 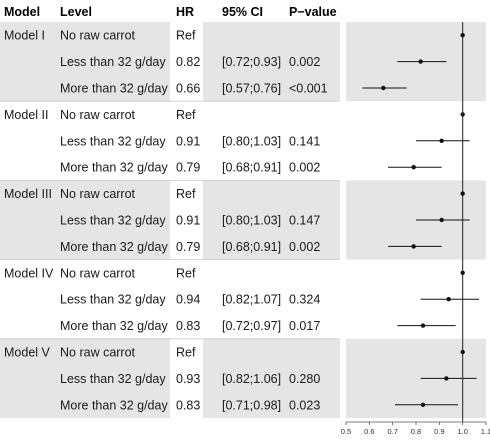 What do you see at coordinates (304, 141) in the screenshot?
I see `cell-p: 0.141` at bounding box center [304, 141].